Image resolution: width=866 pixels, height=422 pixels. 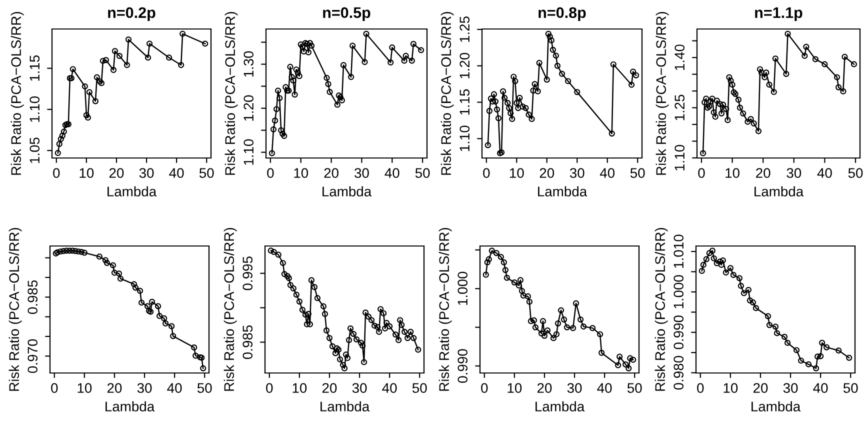 What do you see at coordinates (465, 29) in the screenshot?
I see `y-tick-label: 1.25` at bounding box center [465, 29].